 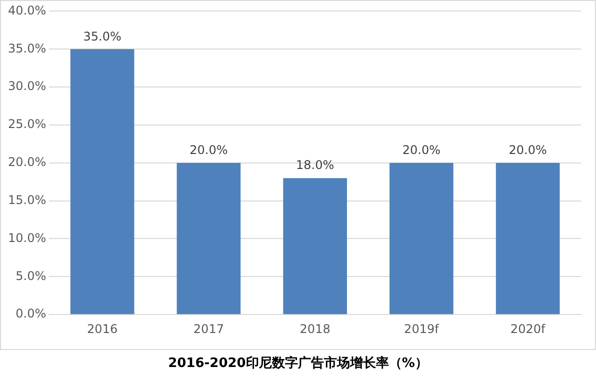 I want to click on y-tick-label: 35.0%, so click(x=27, y=48).